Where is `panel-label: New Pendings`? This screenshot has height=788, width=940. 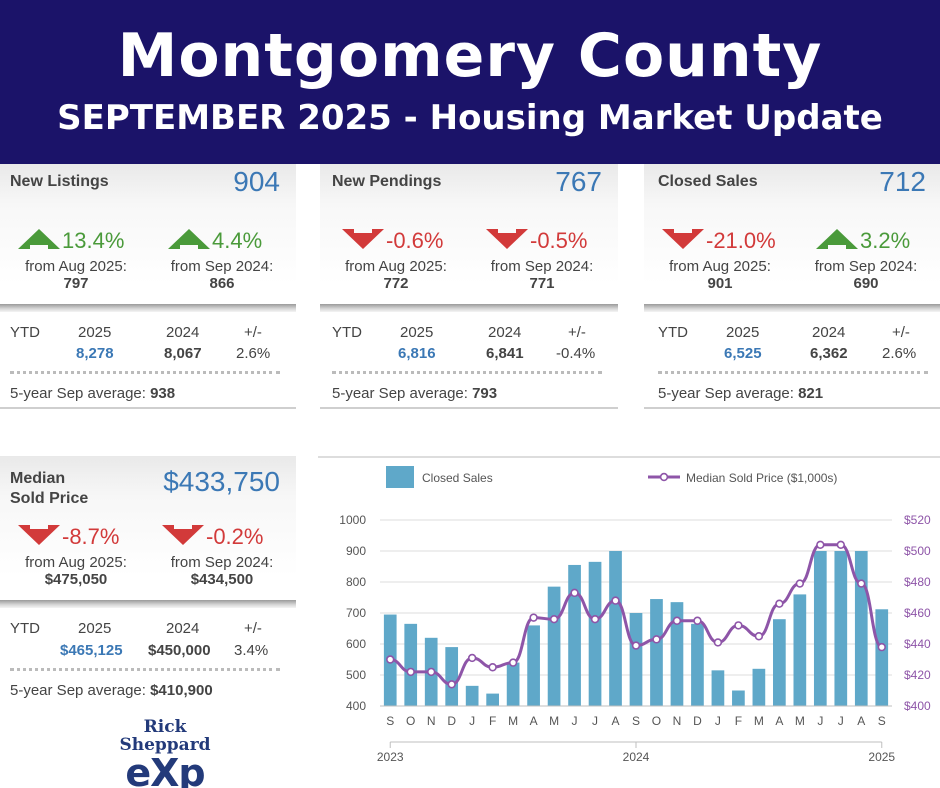 panel-label: New Pendings is located at coordinates (387, 181).